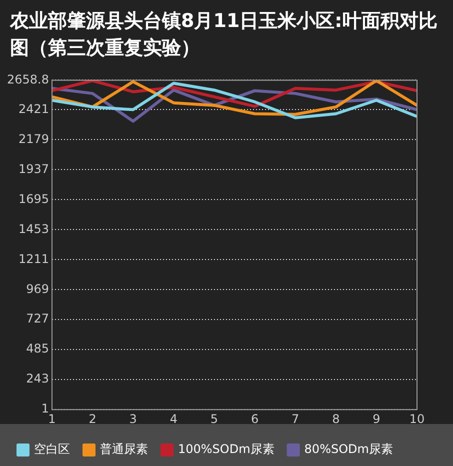 Image resolution: width=453 pixels, height=466 pixels. I want to click on y-tick-label: 1211, so click(33, 259).